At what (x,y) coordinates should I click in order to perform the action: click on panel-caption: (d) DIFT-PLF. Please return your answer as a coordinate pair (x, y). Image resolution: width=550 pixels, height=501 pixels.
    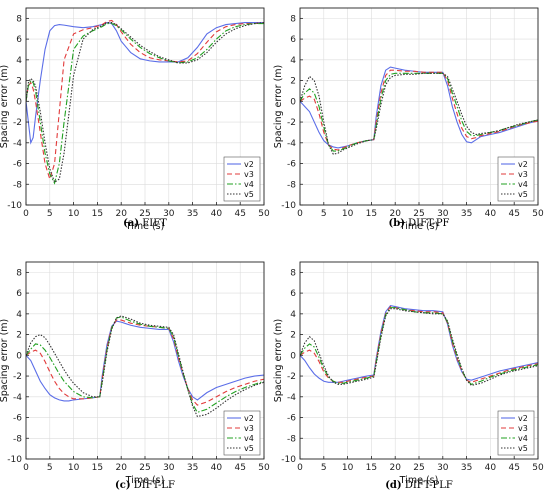
    Looking at the image, I should click on (419, 485).